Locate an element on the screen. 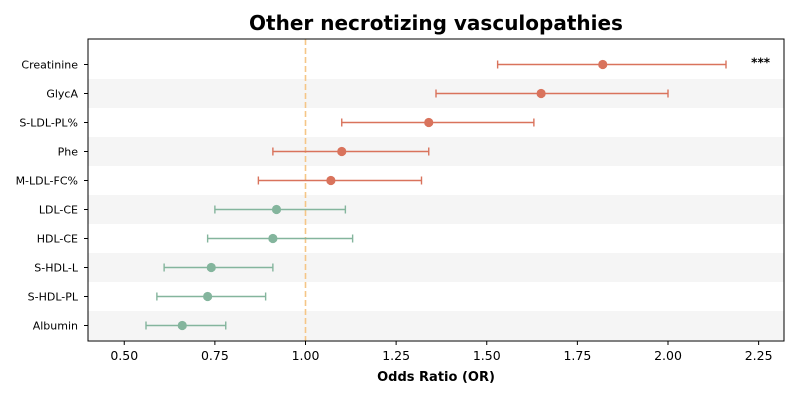 This screenshot has width=800, height=400. y-tick-label: S-HDL-PL is located at coordinates (53, 297).